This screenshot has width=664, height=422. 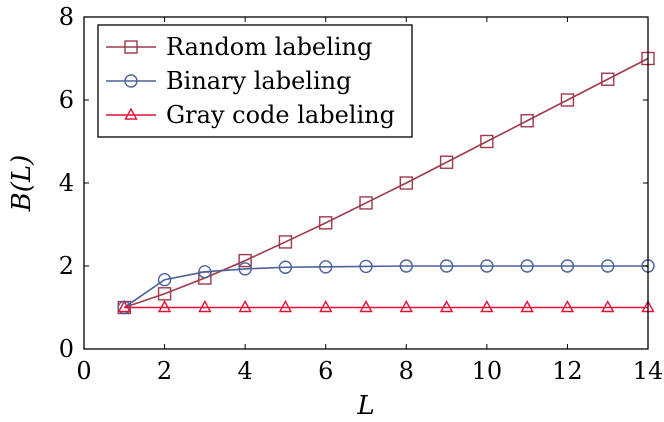 What do you see at coordinates (406, 371) in the screenshot?
I see `x-tick-label: 8` at bounding box center [406, 371].